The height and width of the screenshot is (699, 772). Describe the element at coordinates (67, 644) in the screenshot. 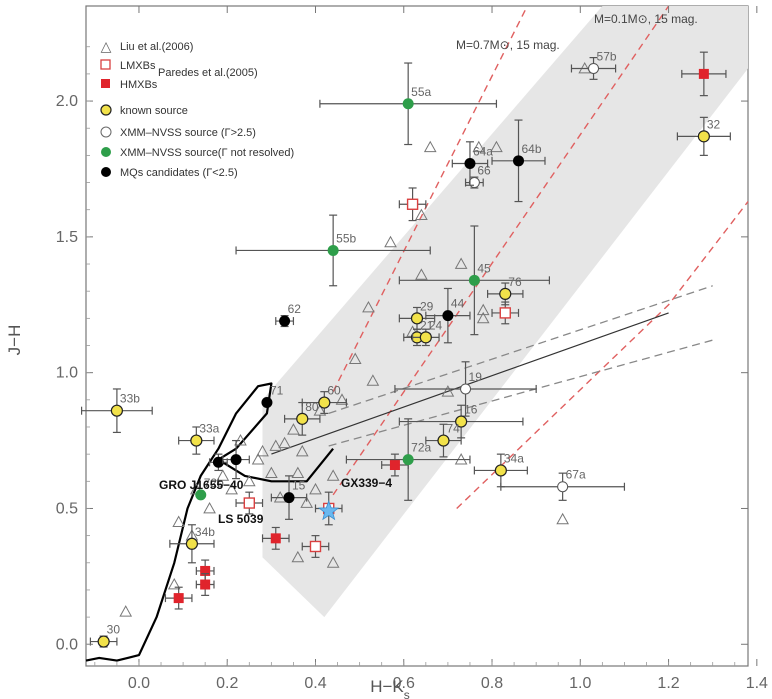

I see `y-tick-label: 0.0` at that location.